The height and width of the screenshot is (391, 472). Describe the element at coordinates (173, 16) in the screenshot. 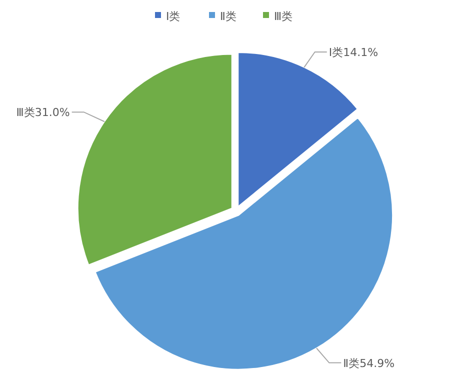

I see `legend-label: Ⅰ类` at that location.